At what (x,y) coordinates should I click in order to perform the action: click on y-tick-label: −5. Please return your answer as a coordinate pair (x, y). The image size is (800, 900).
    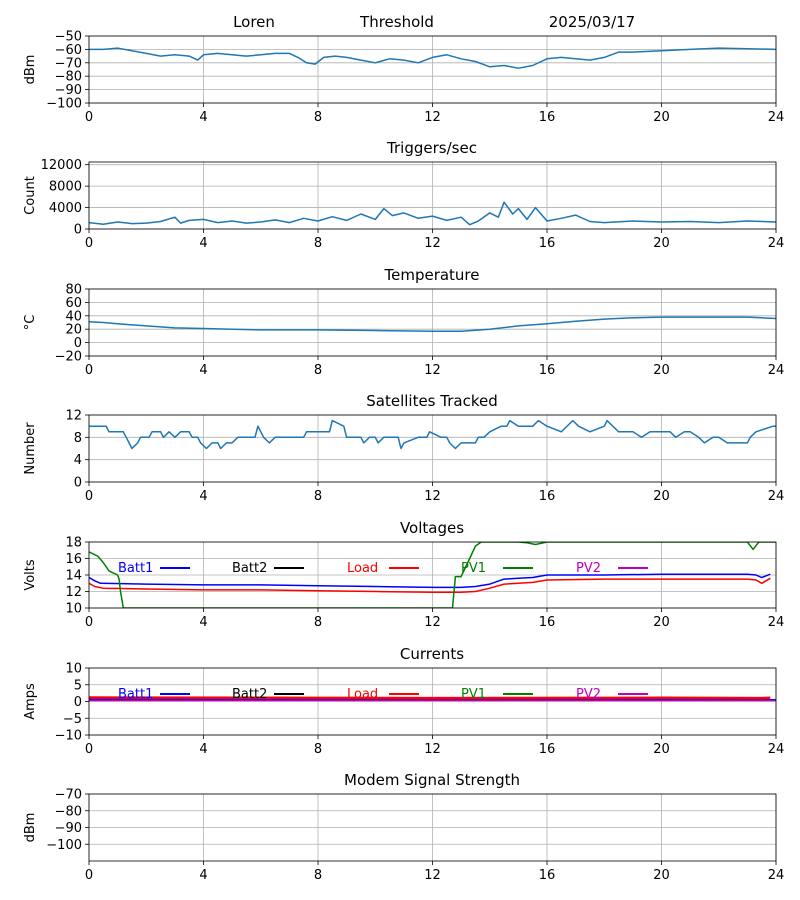
    Looking at the image, I should click on (72, 719).